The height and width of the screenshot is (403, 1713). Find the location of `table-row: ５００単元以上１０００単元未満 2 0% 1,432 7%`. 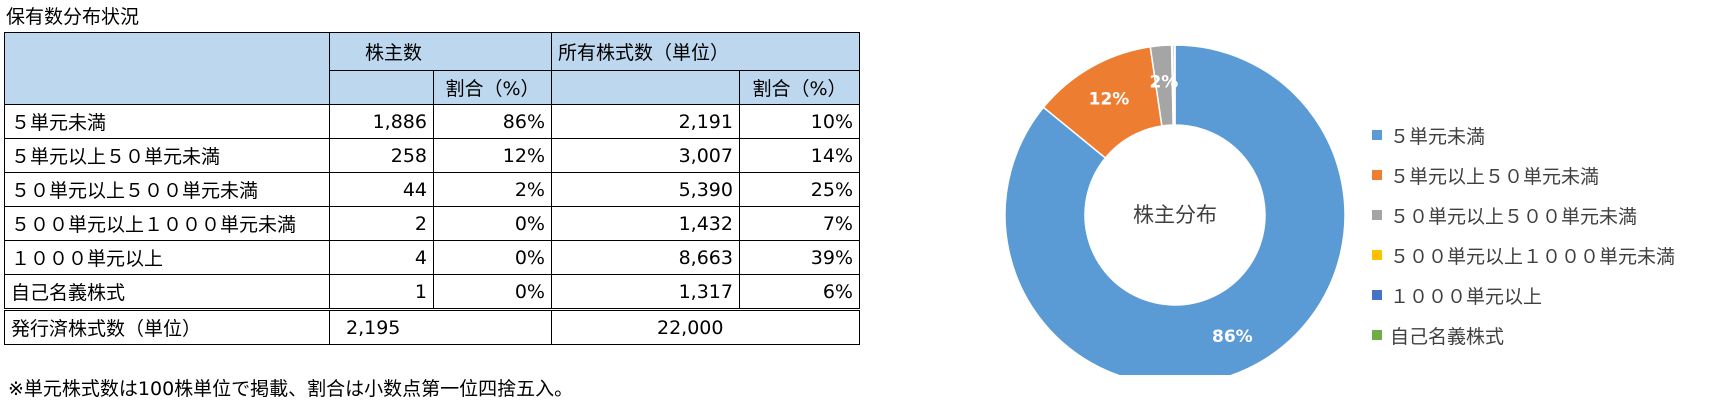

table-row: ５００単元以上１０００単元未満 2 0% 1,432 7% is located at coordinates (432, 223).